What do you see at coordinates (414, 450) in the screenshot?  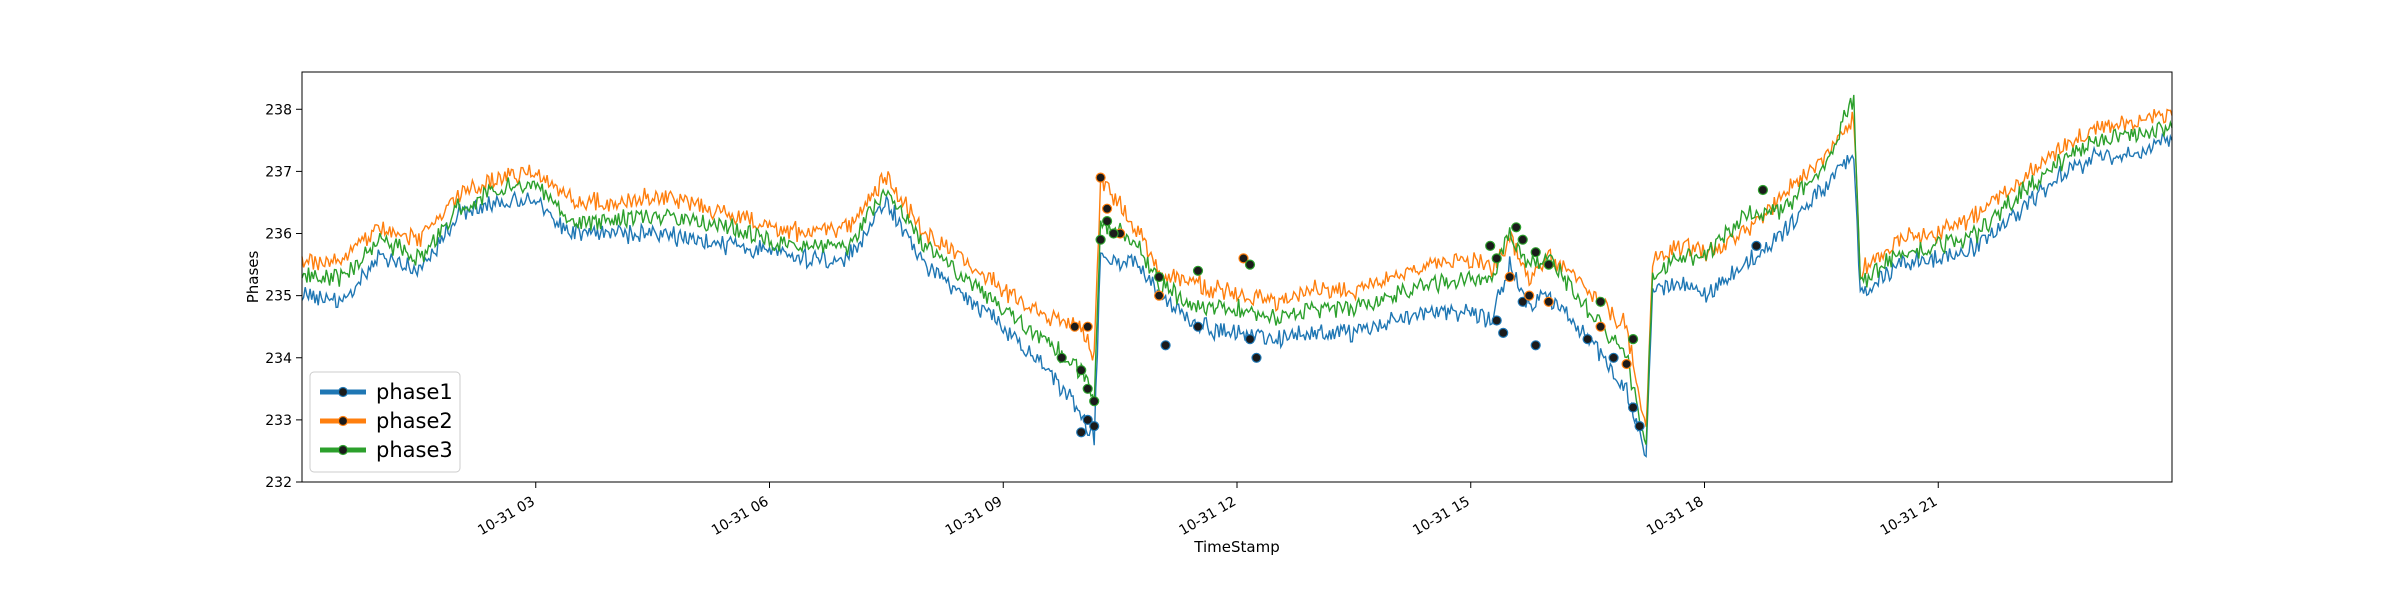 I see `legend-label-phase3: phase3` at bounding box center [414, 450].